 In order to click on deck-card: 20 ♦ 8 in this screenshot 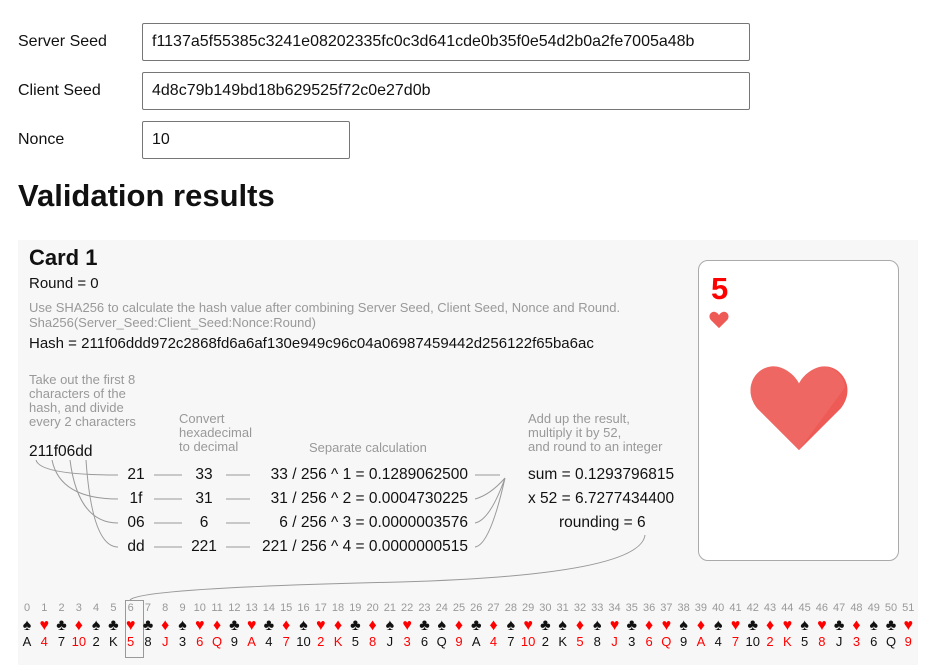, I will do `click(373, 625)`.